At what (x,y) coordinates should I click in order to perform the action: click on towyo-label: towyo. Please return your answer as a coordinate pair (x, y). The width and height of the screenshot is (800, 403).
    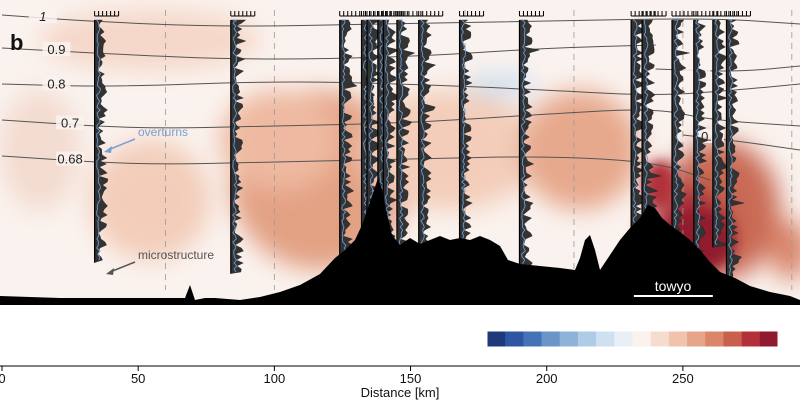
    Looking at the image, I should click on (673, 286).